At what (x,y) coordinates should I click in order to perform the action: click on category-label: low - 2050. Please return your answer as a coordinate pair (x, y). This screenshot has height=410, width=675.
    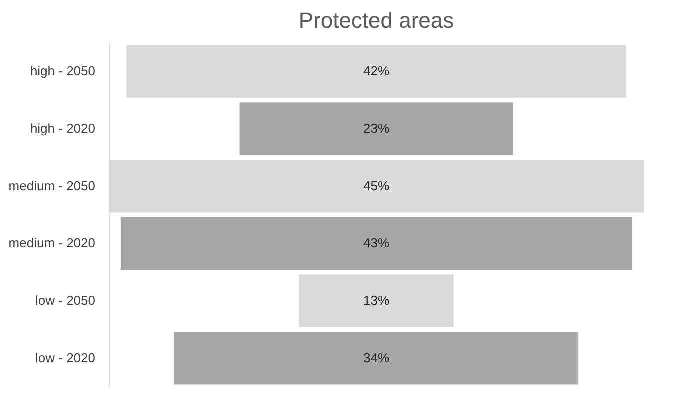
    Looking at the image, I should click on (66, 300).